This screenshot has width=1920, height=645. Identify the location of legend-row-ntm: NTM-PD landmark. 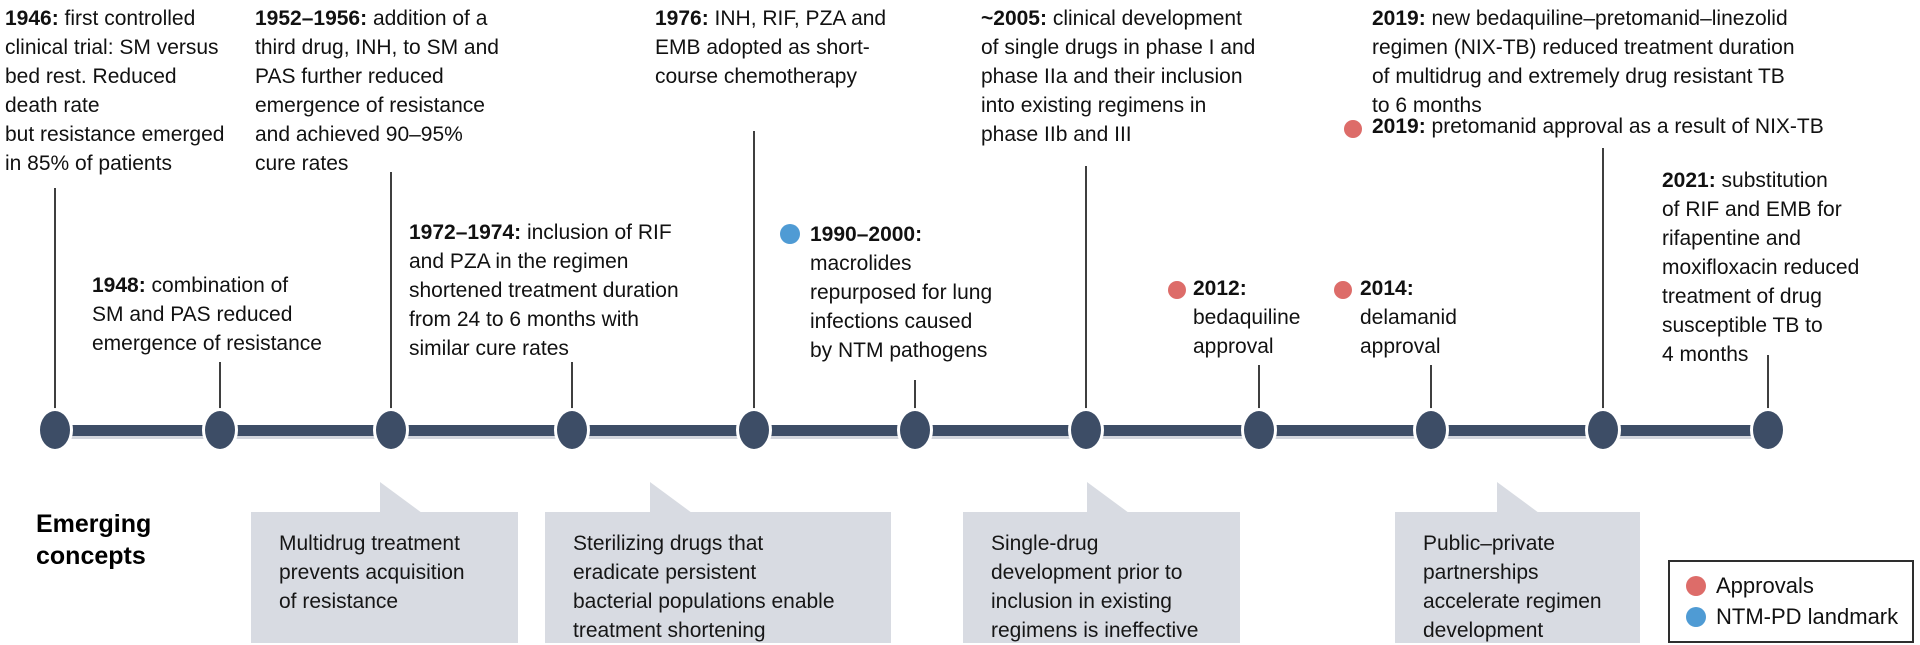
(1799, 617).